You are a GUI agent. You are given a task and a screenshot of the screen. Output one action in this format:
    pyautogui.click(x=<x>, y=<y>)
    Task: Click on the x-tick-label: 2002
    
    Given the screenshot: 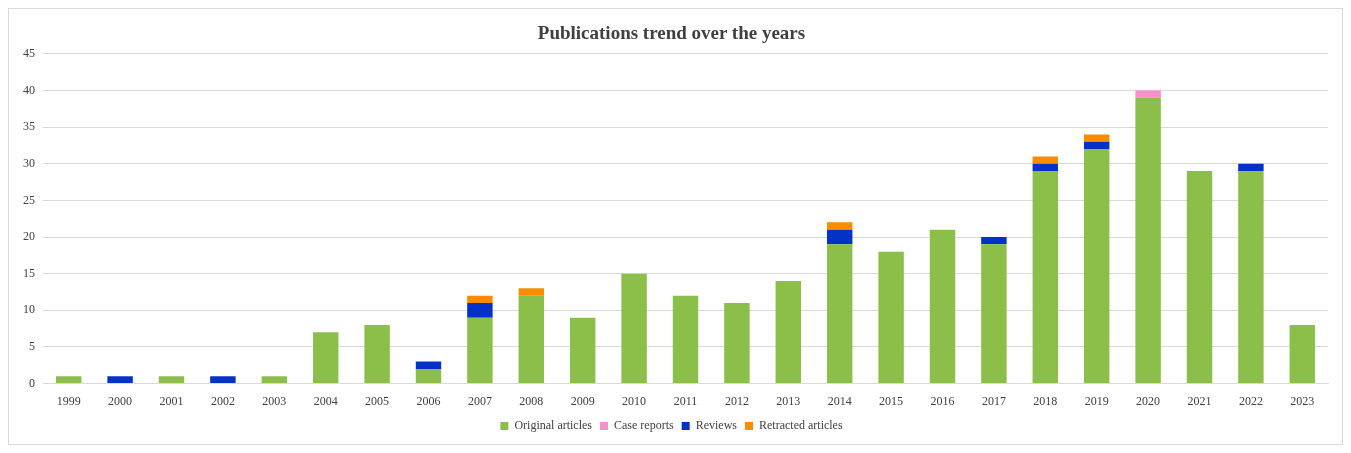 What is the action you would take?
    pyautogui.click(x=222, y=400)
    